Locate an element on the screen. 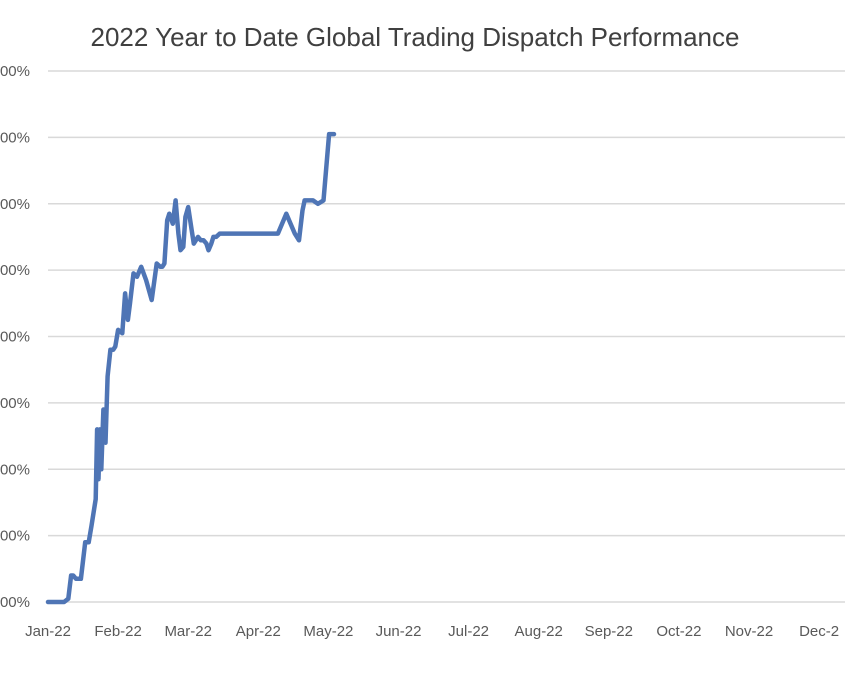 This screenshot has width=845, height=684. x-tick-label: Jul-22 is located at coordinates (468, 631).